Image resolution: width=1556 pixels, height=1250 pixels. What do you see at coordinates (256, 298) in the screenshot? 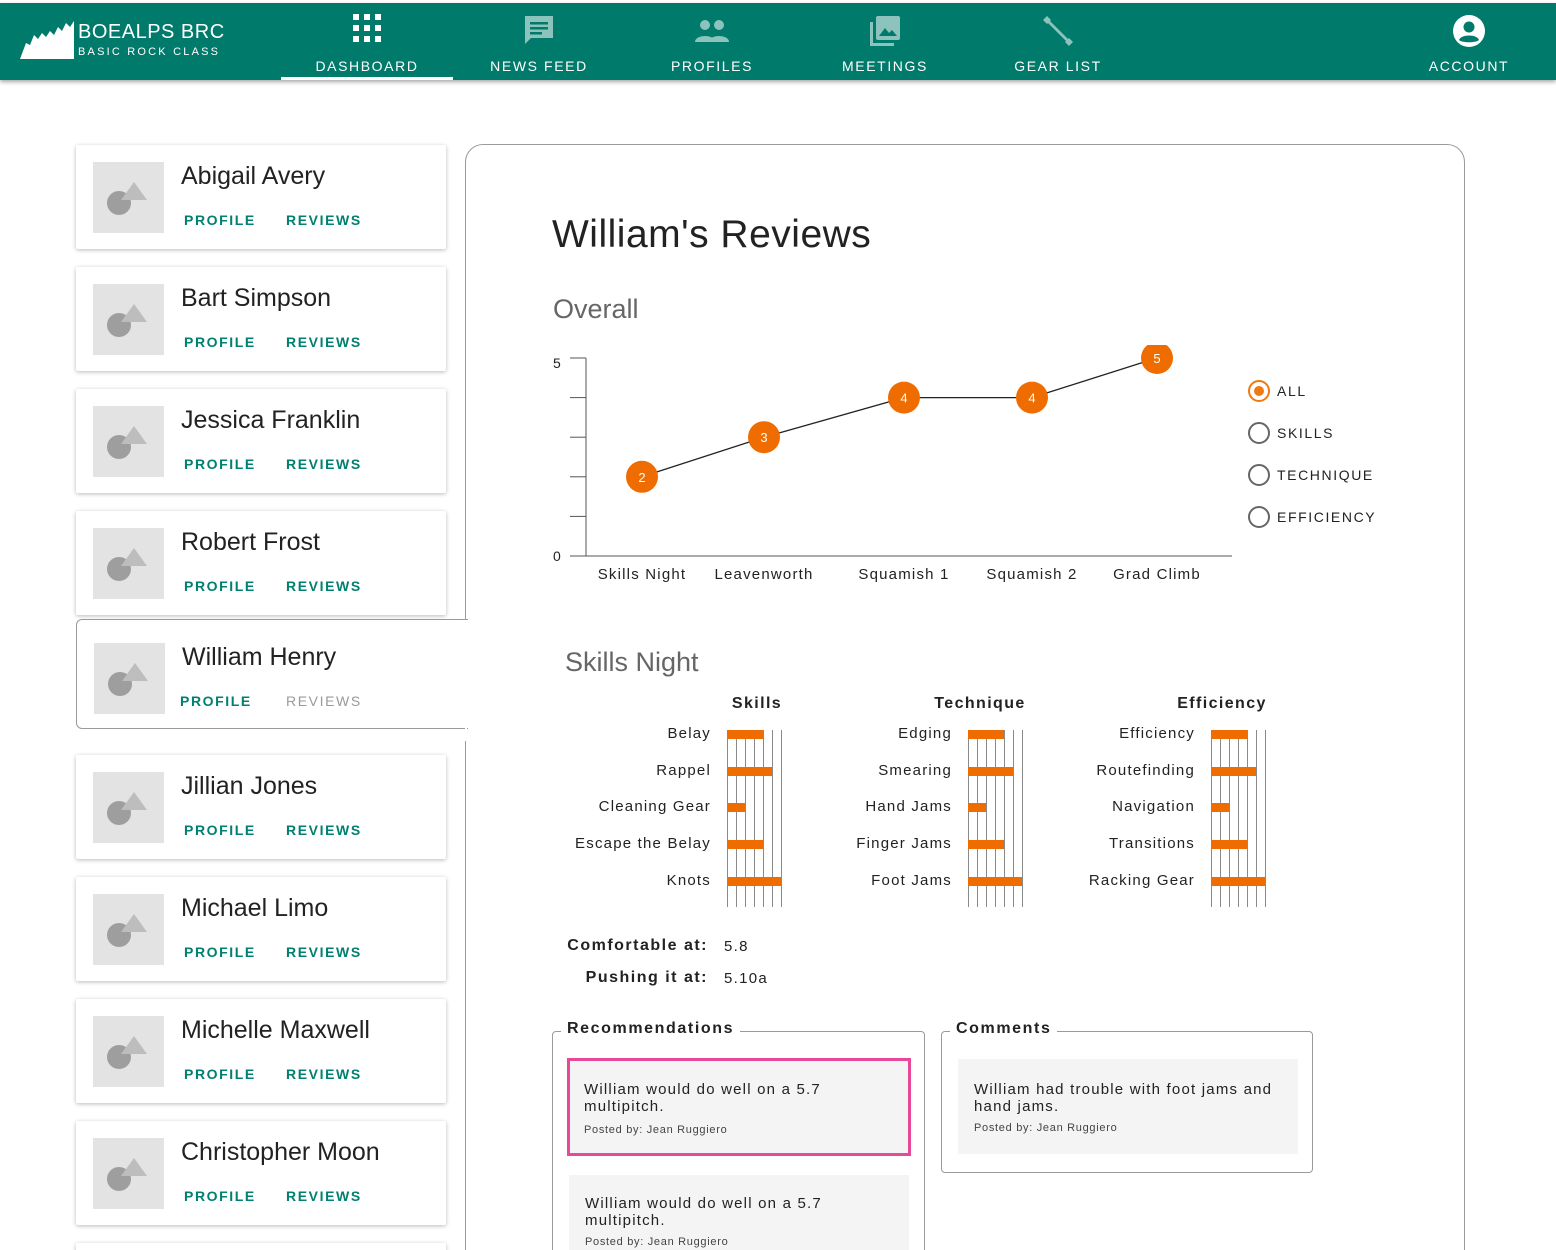
I see `student-name: Bart Simpson` at bounding box center [256, 298].